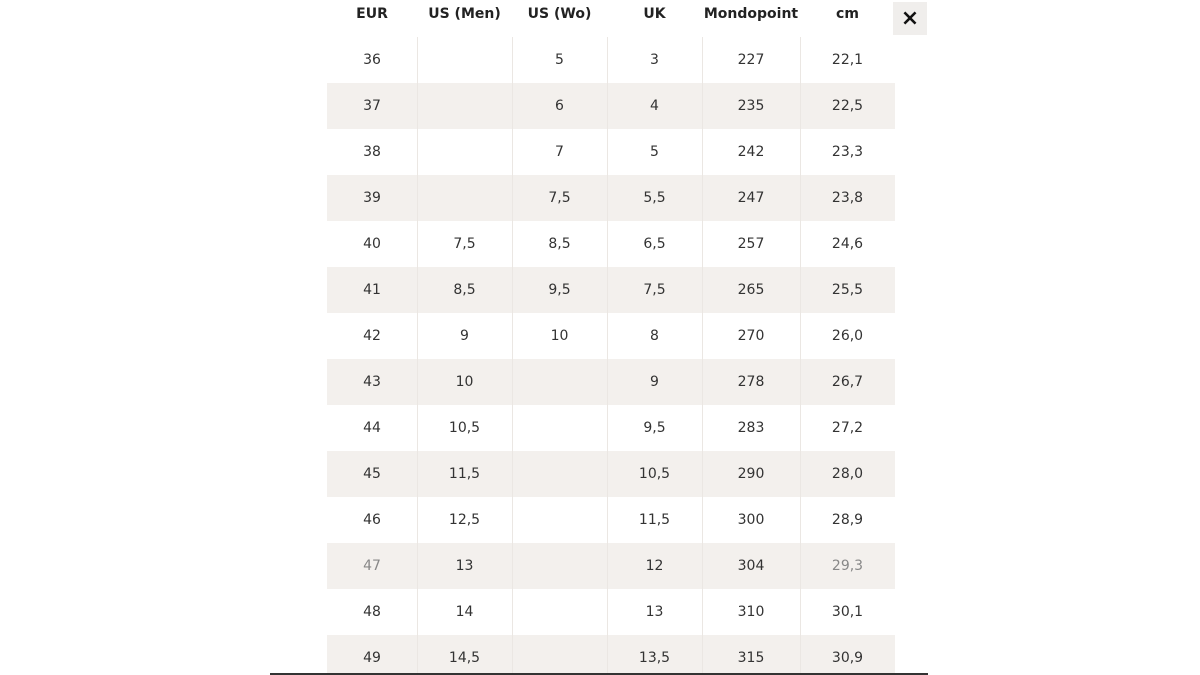 Image resolution: width=1200 pixels, height=675 pixels. I want to click on table-cell: 42, so click(372, 336).